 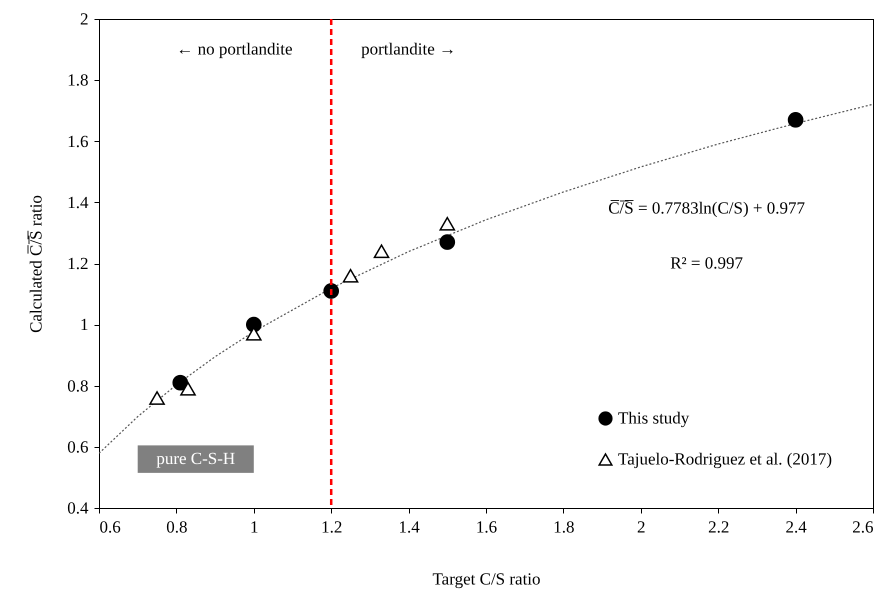 I want to click on legend-label: This study, so click(x=654, y=418).